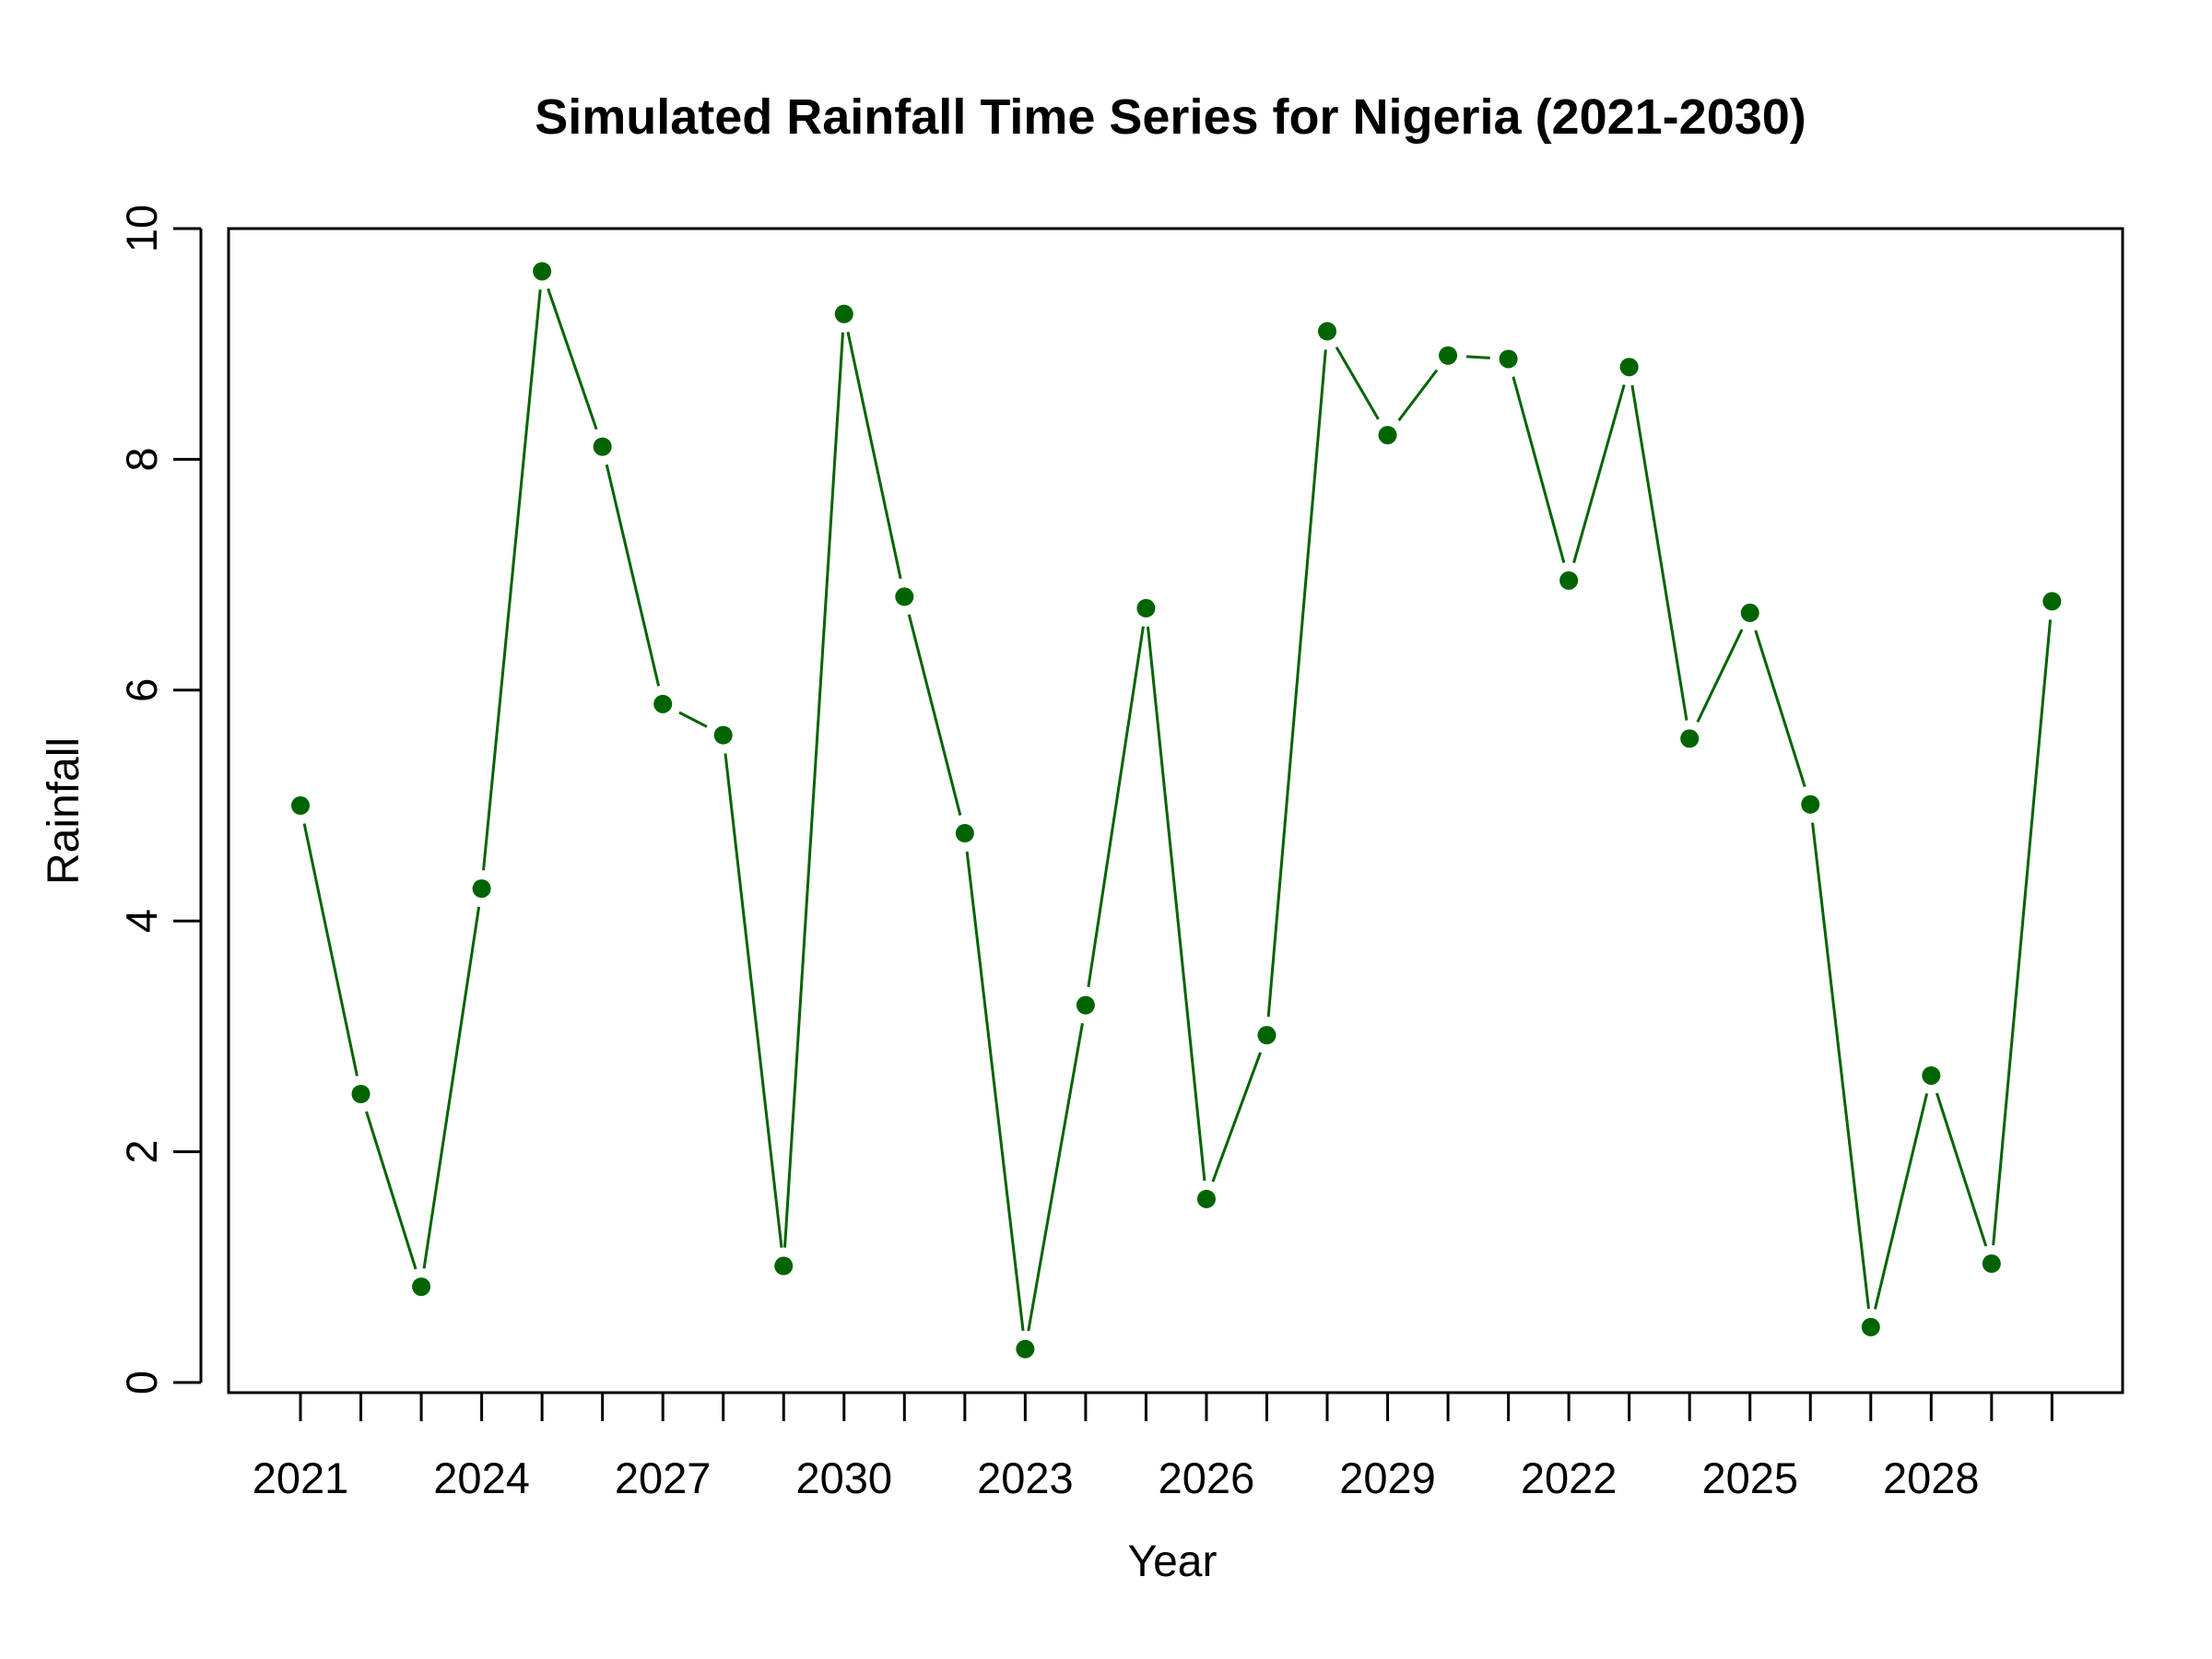  I want to click on x-tick-label: 2022, so click(1569, 1477).